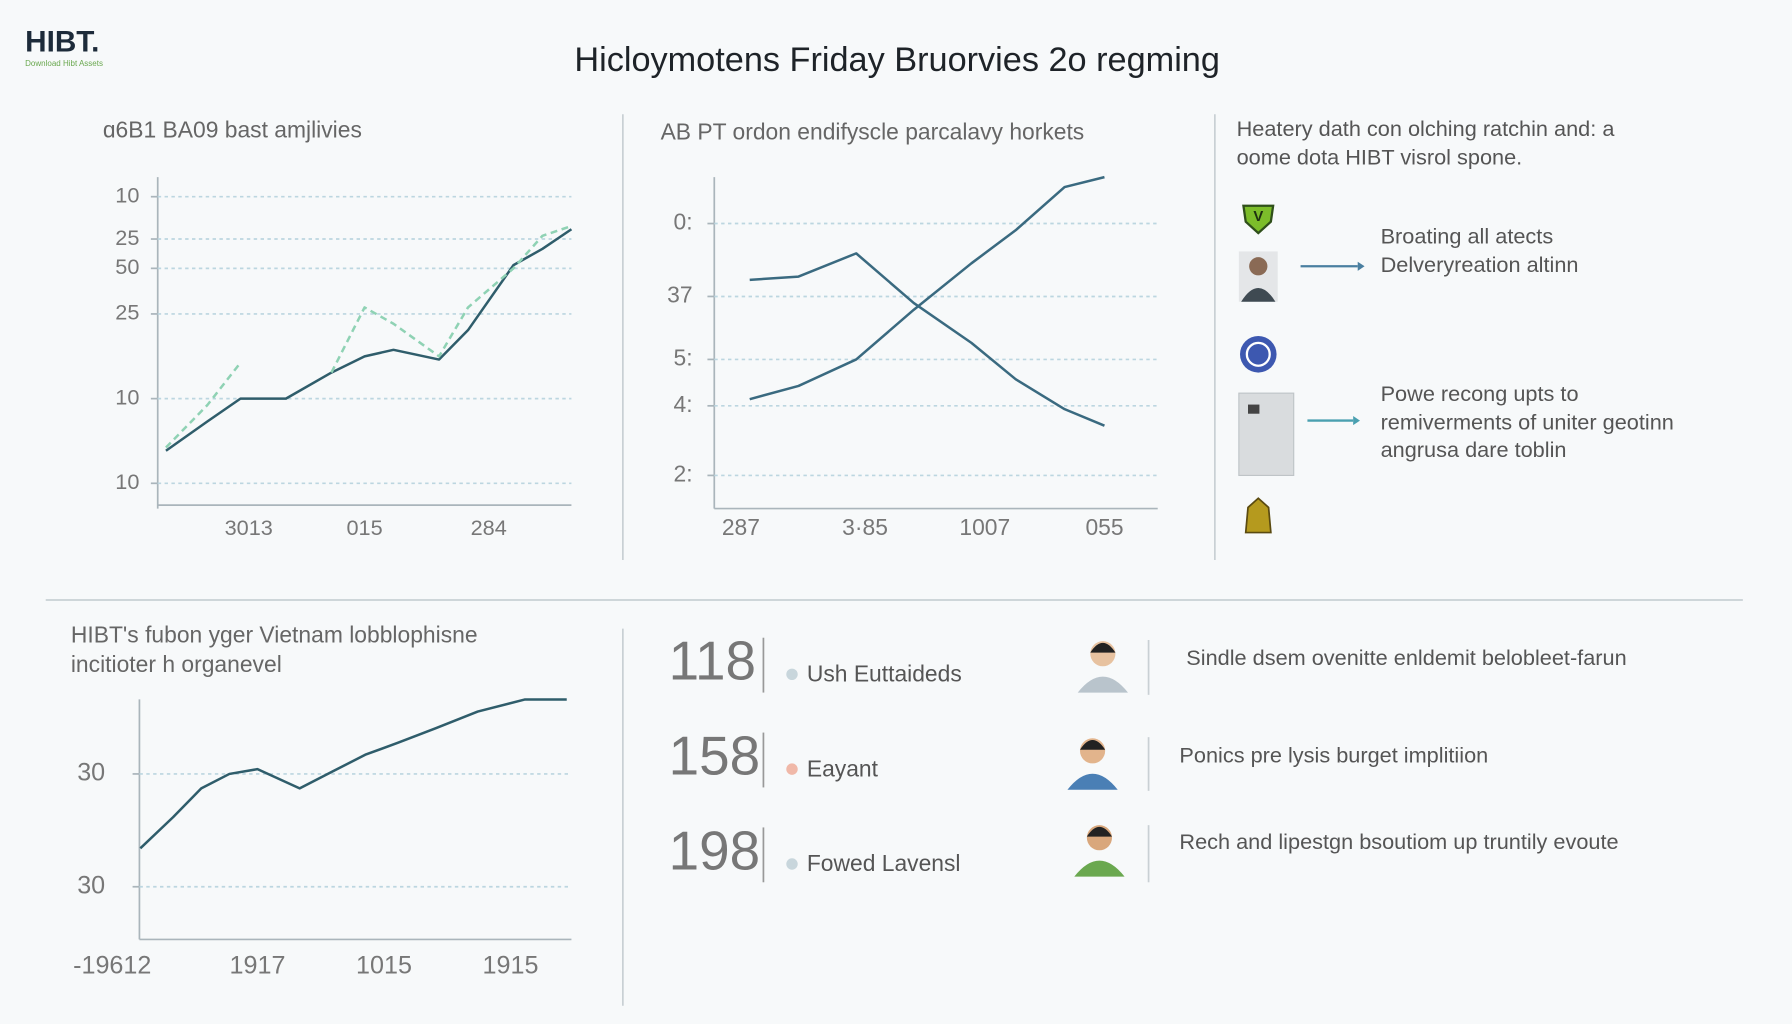 The width and height of the screenshot is (1792, 1024). I want to click on device-detail, so click(1254, 409).